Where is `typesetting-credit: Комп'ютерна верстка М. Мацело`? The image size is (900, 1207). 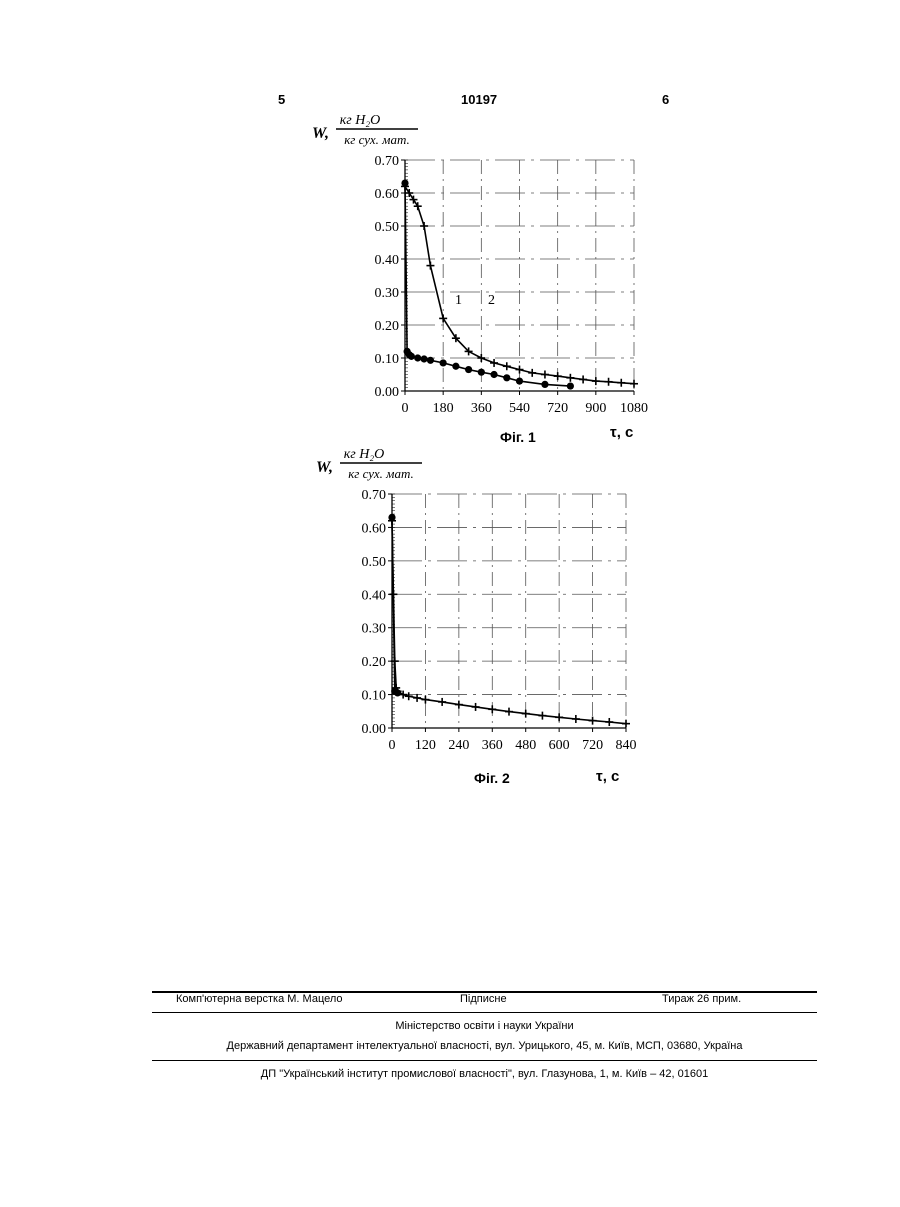
typesetting-credit: Комп'ютерна верстка М. Мацело is located at coordinates (259, 999).